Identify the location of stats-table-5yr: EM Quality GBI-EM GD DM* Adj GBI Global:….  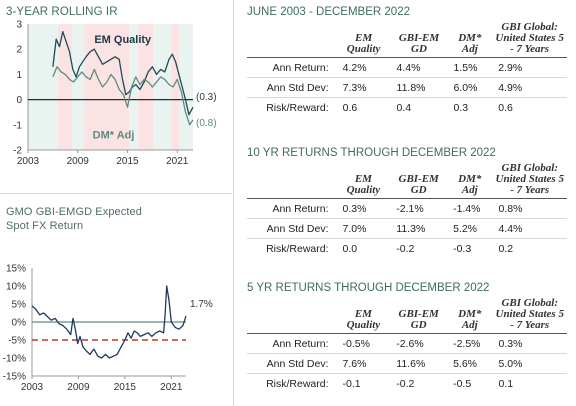
(407, 345).